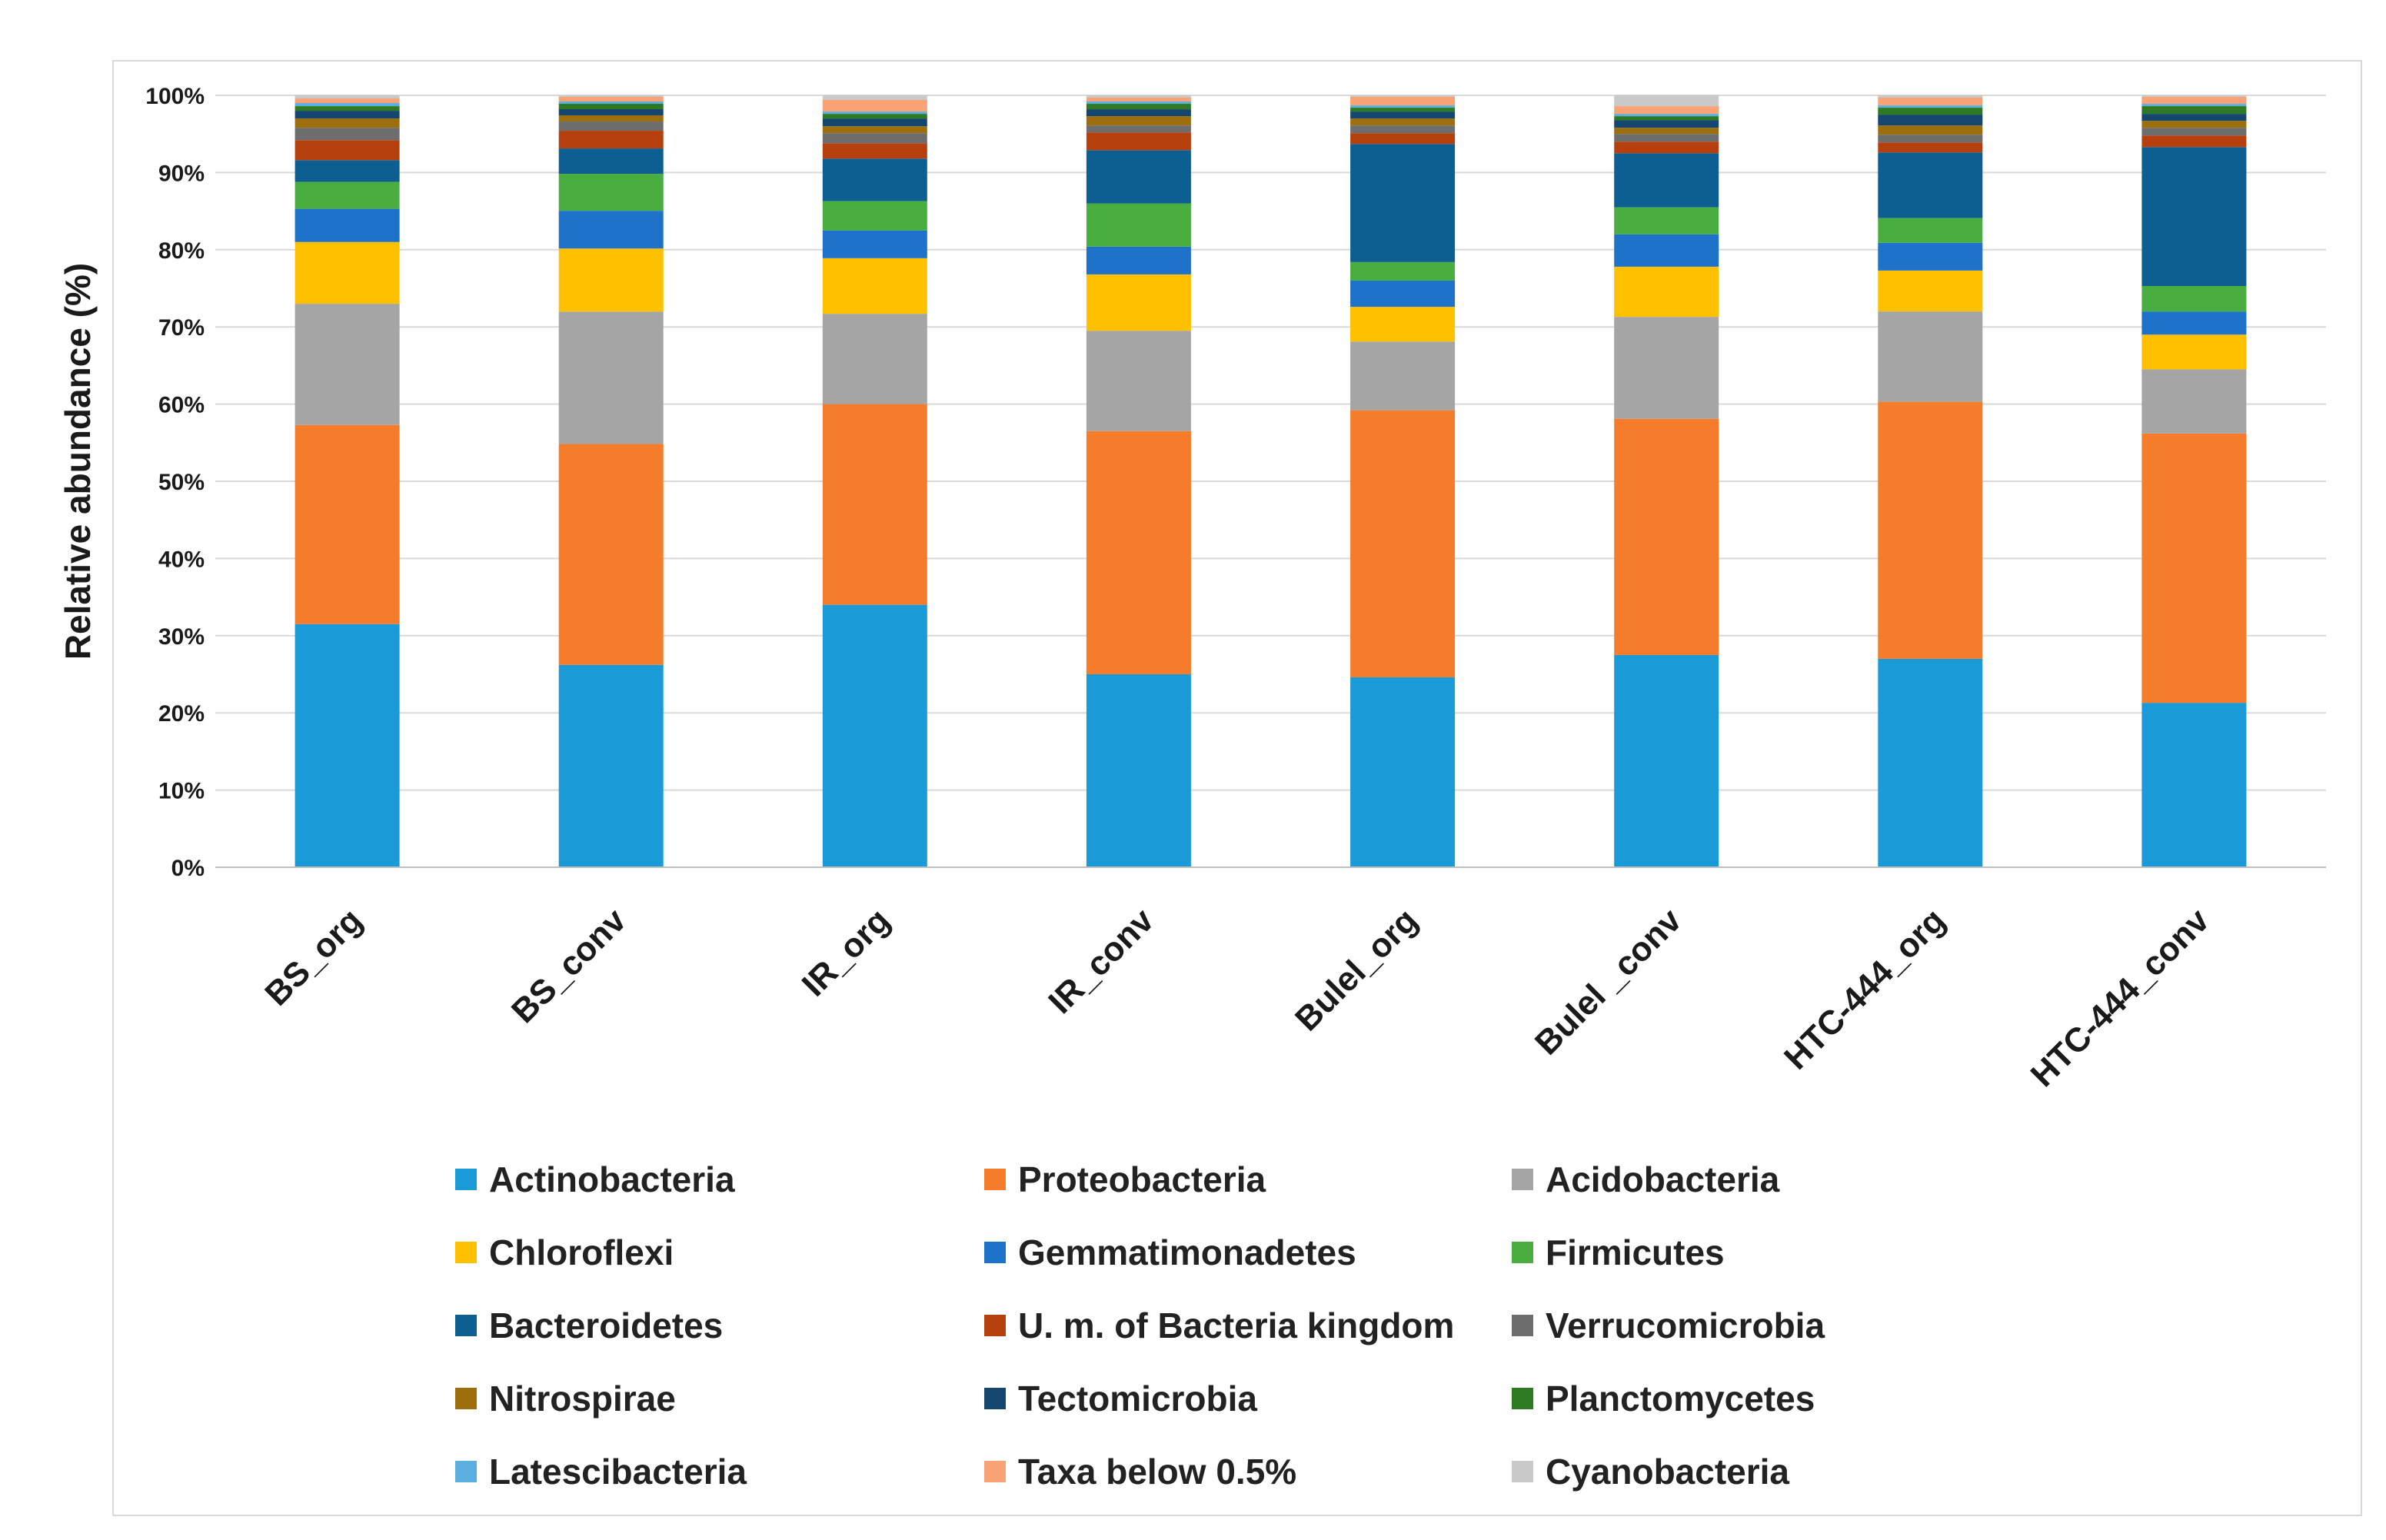 Image resolution: width=2386 pixels, height=1540 pixels. Describe the element at coordinates (1668, 1472) in the screenshot. I see `legend-label: Cyanobacteria` at that location.